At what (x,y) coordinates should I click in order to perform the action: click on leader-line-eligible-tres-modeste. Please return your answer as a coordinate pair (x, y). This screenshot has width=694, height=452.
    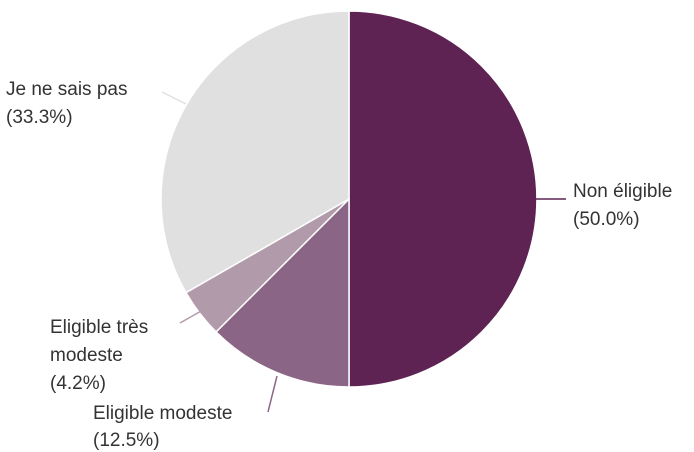
    Looking at the image, I should click on (191, 316).